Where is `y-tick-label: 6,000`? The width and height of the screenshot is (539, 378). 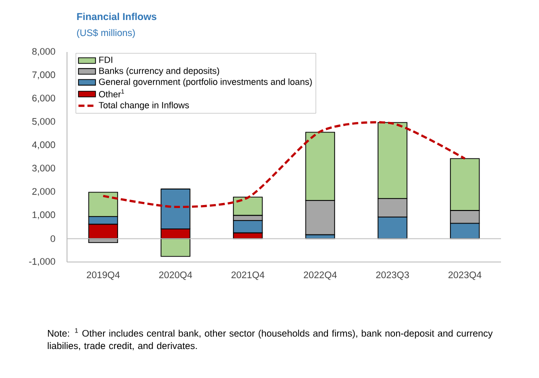 y-tick-label: 6,000 is located at coordinates (44, 98).